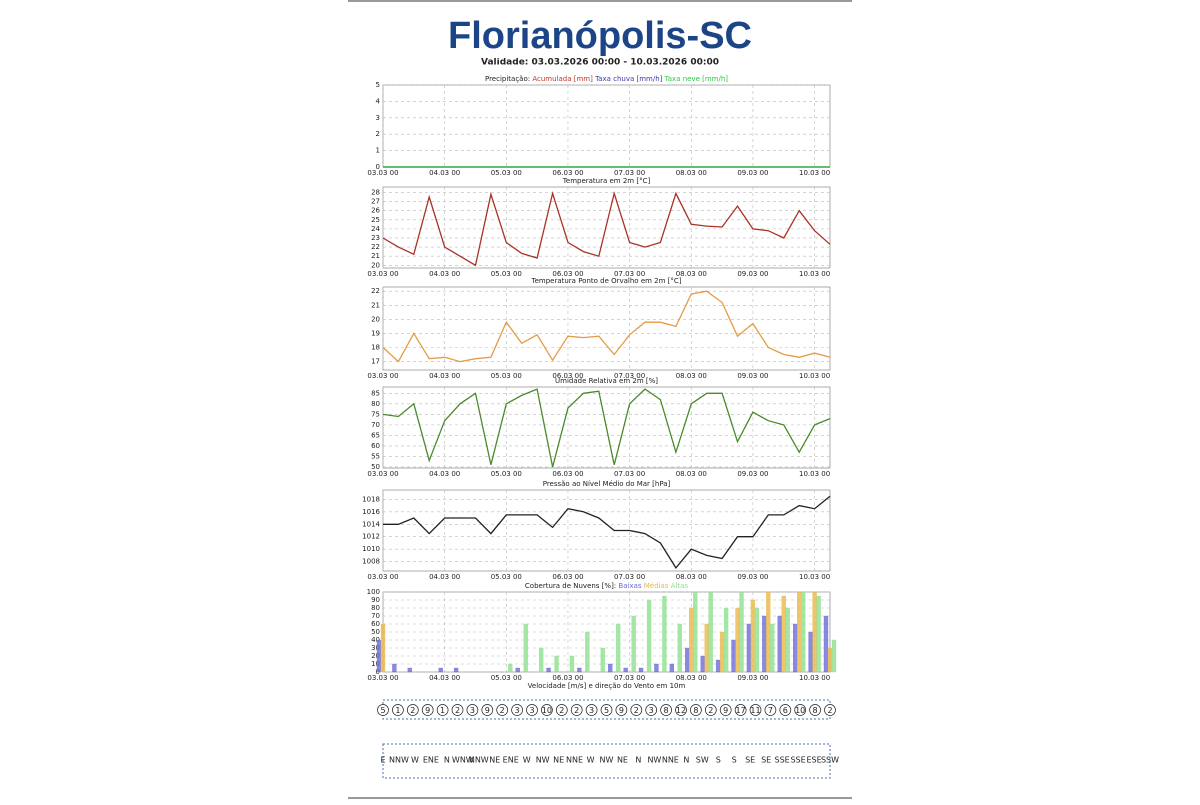  Describe the element at coordinates (375, 220) in the screenshot. I see `y-tick-label: 25` at that location.